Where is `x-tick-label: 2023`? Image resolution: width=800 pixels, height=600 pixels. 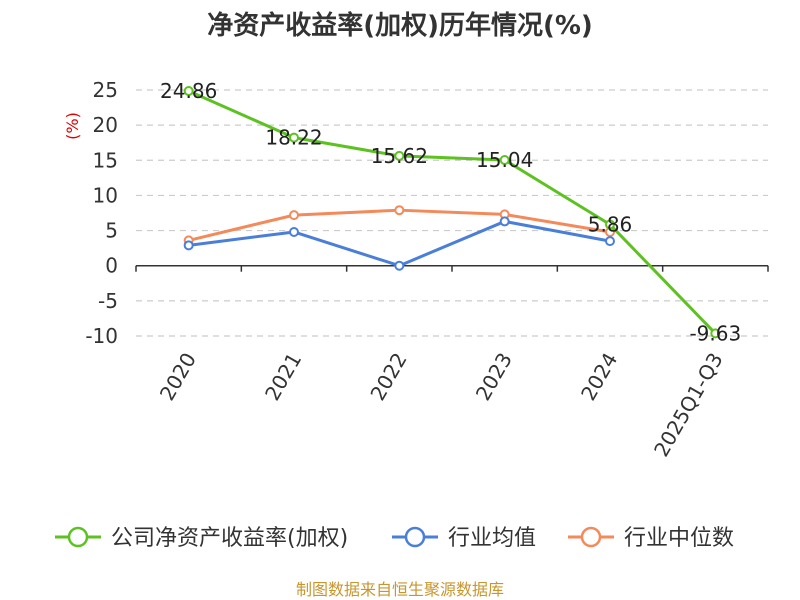
x-tick-label: 2023 is located at coordinates (494, 377).